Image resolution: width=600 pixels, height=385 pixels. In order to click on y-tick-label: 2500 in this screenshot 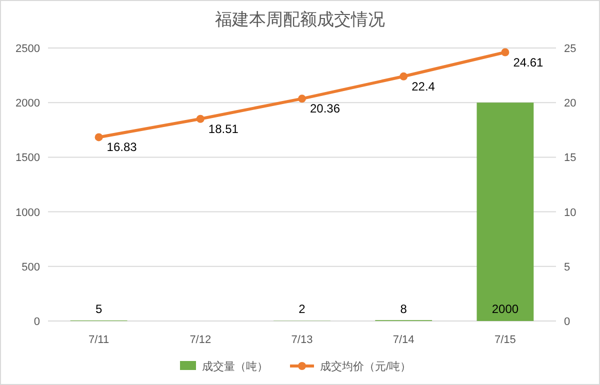, I will do `click(28, 49)`.